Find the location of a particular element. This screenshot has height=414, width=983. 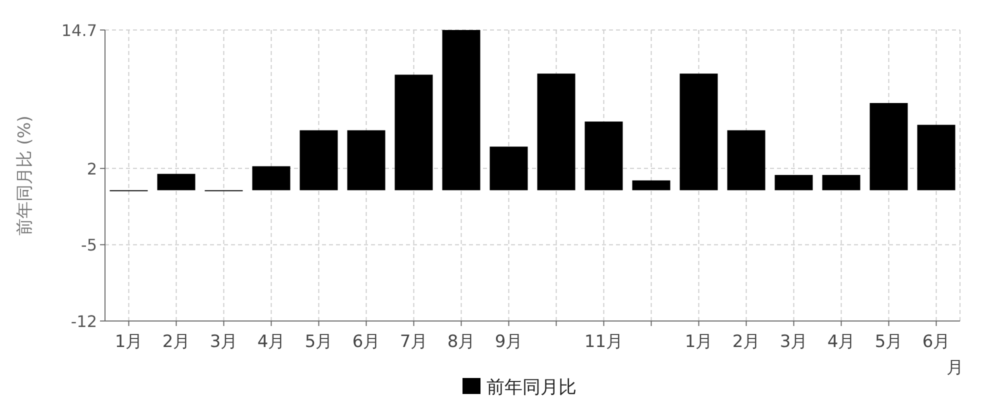

y-tick-label: -12 is located at coordinates (83, 321).